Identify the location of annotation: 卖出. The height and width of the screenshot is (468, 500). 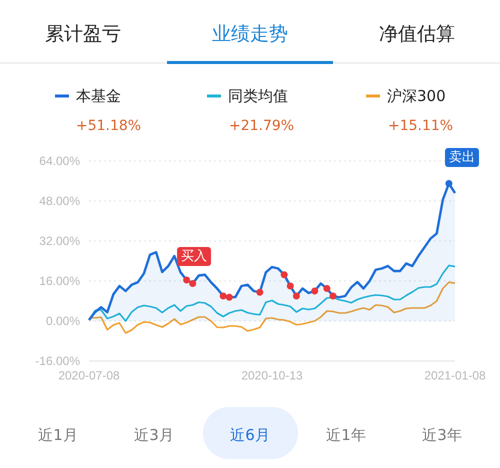
(462, 157).